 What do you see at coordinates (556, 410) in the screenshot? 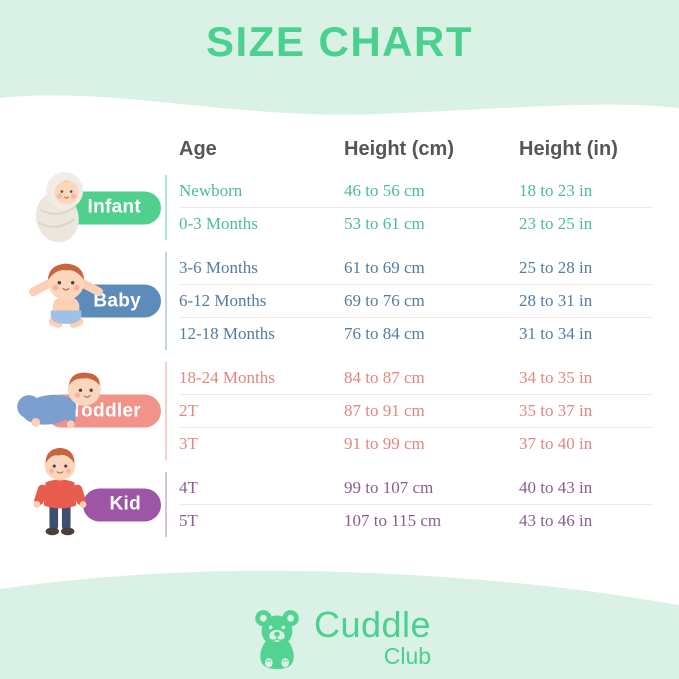
I see `height-in-cell: 35 to 37 in` at bounding box center [556, 410].